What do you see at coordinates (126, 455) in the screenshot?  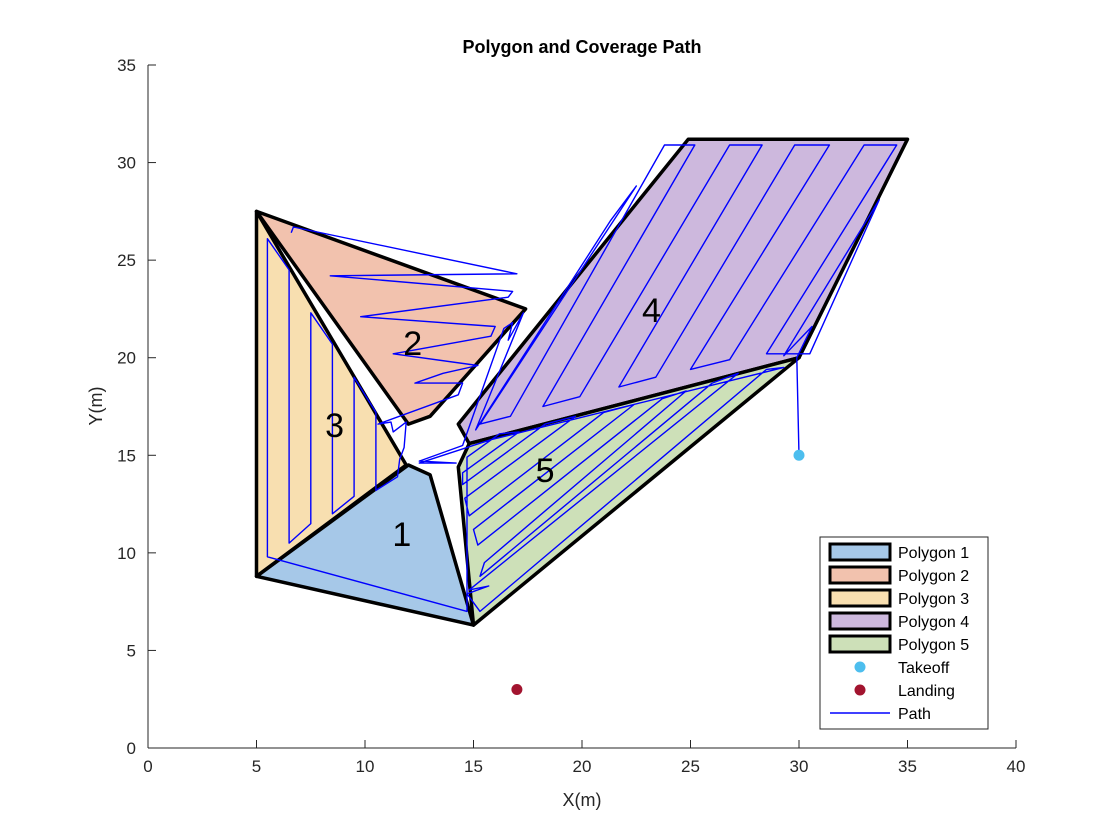 I see `y-tick-label: 15` at bounding box center [126, 455].